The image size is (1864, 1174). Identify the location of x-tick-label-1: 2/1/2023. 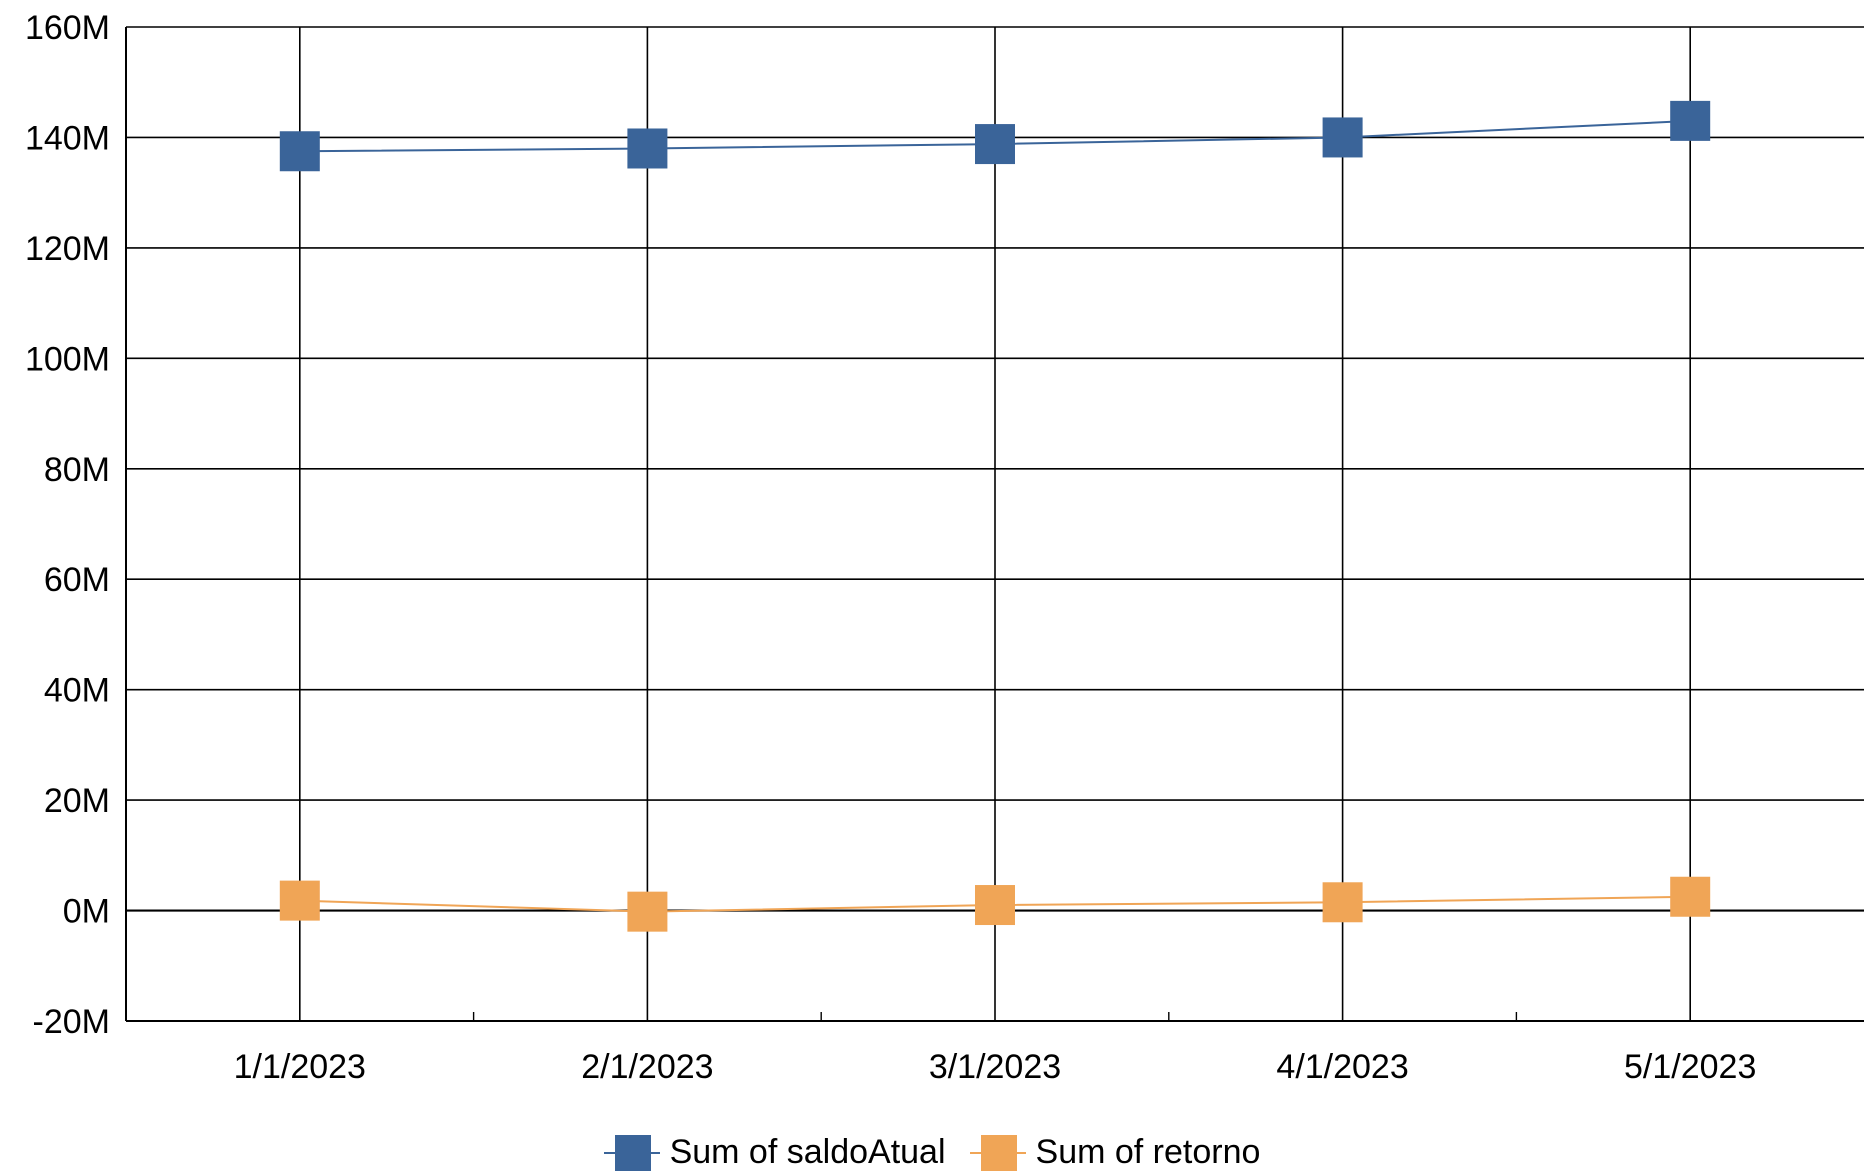
(647, 1067).